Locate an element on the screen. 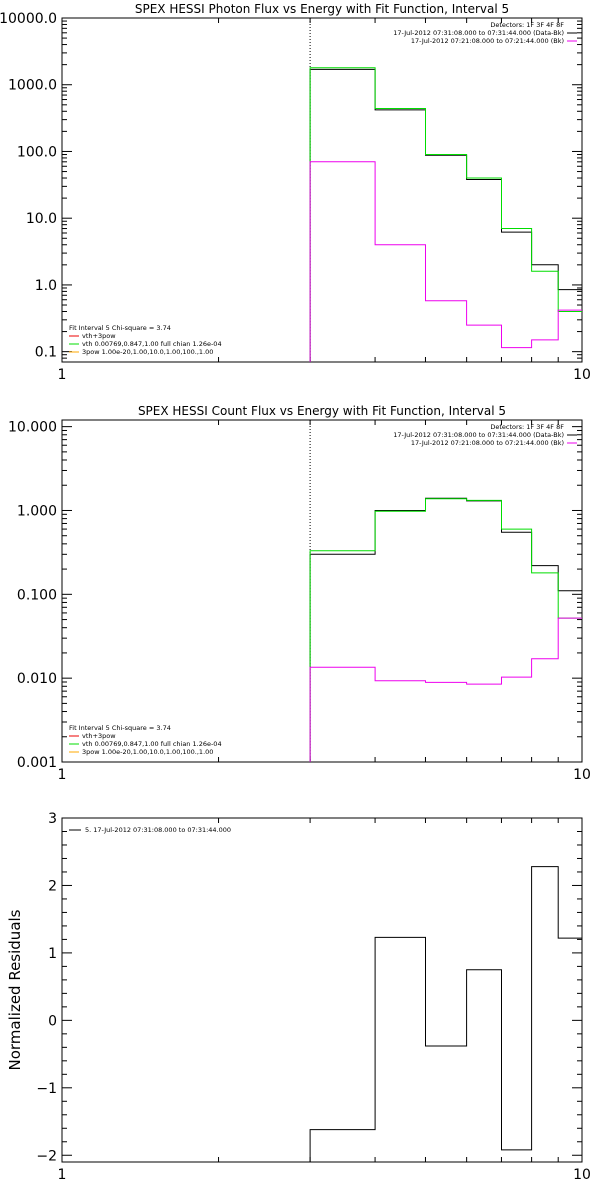 This screenshot has width=600, height=1200. y-tick-label: 0 is located at coordinates (52, 1021).